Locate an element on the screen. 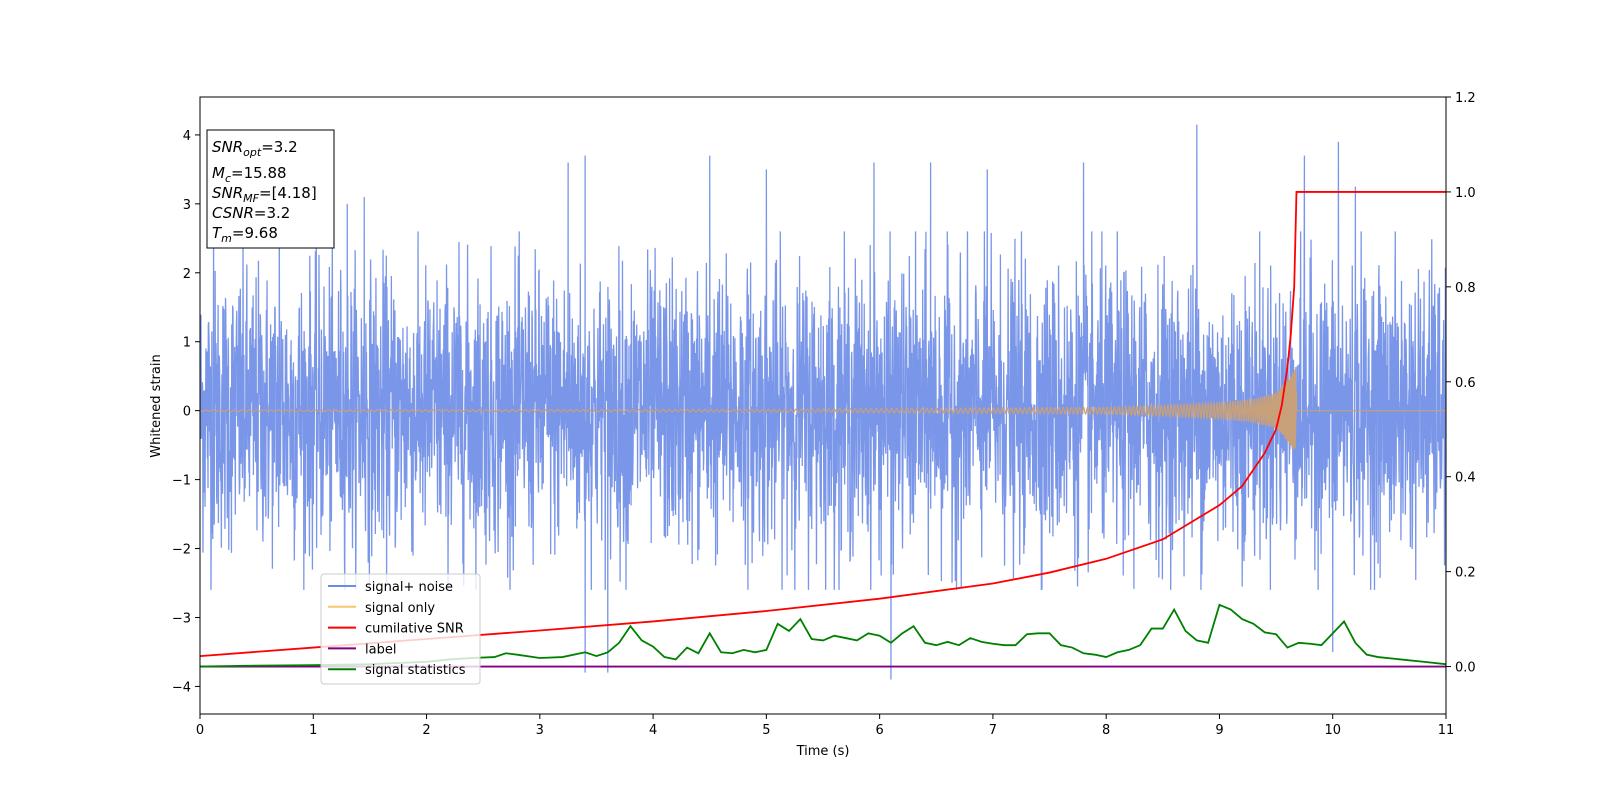 This screenshot has width=1600, height=800. info-chirp-mass: Mc=15.88 is located at coordinates (249, 174).